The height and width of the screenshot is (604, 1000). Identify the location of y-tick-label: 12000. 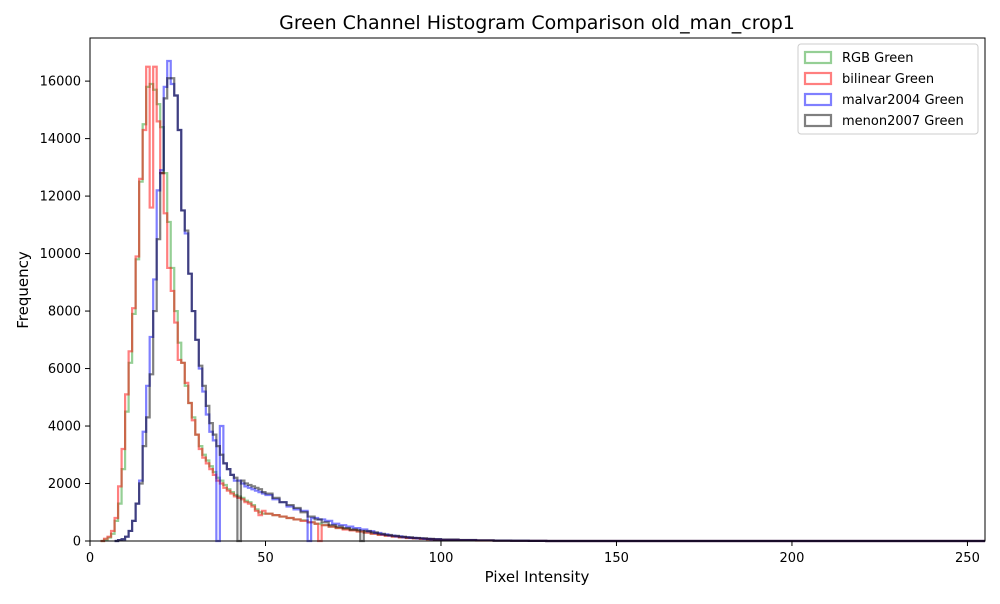
(60, 197).